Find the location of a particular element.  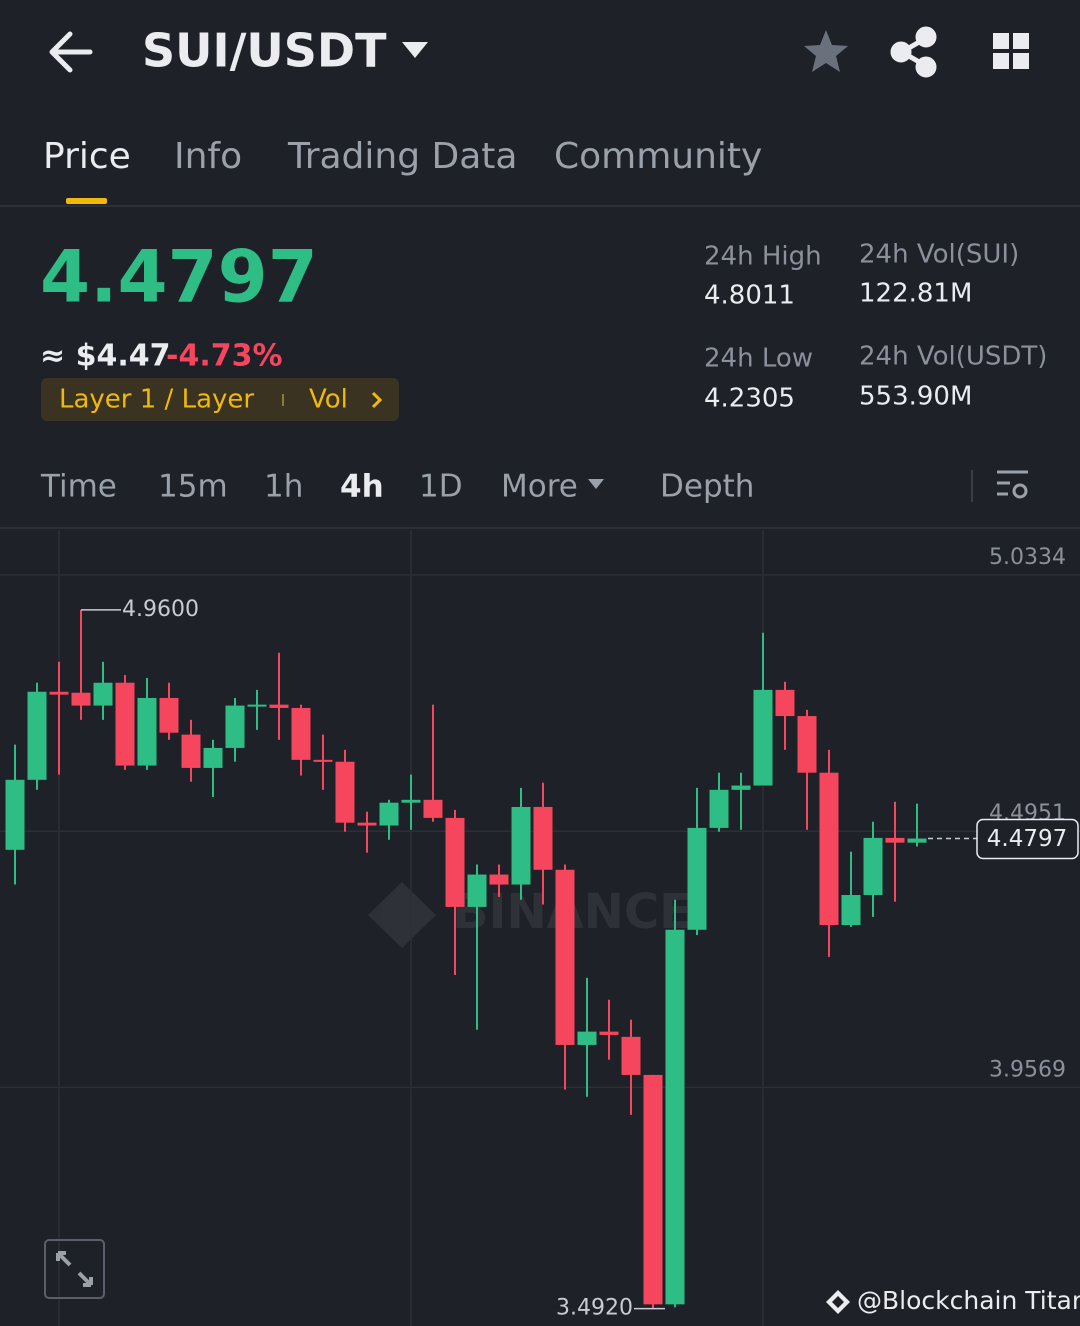

tab-indicator is located at coordinates (86, 201).